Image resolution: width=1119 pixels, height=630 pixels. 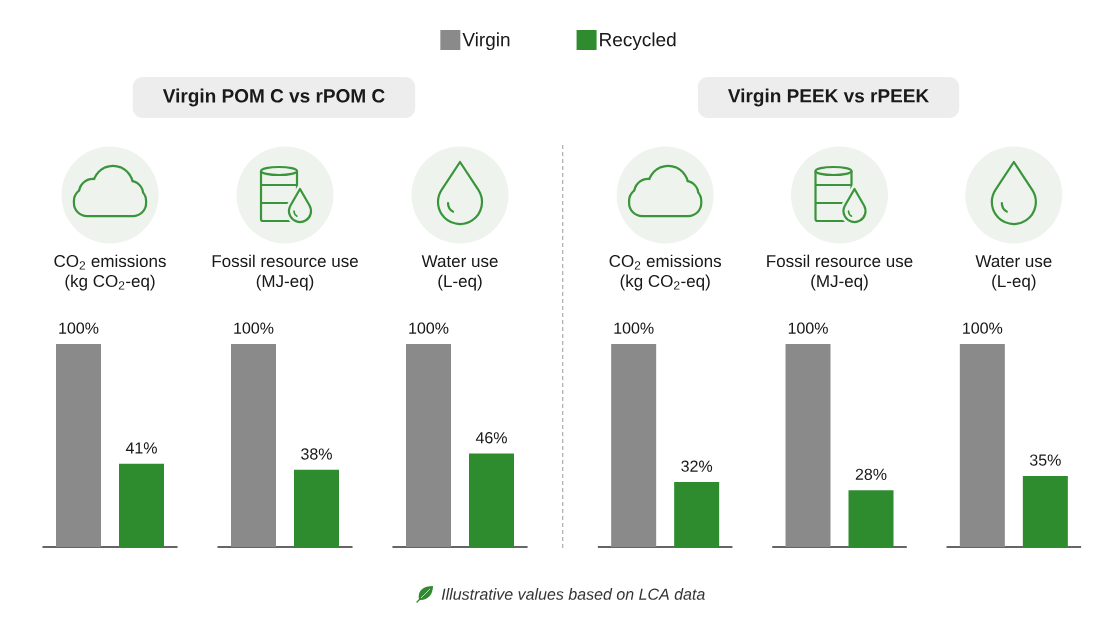 I want to click on data-label: 28%, so click(x=871, y=474).